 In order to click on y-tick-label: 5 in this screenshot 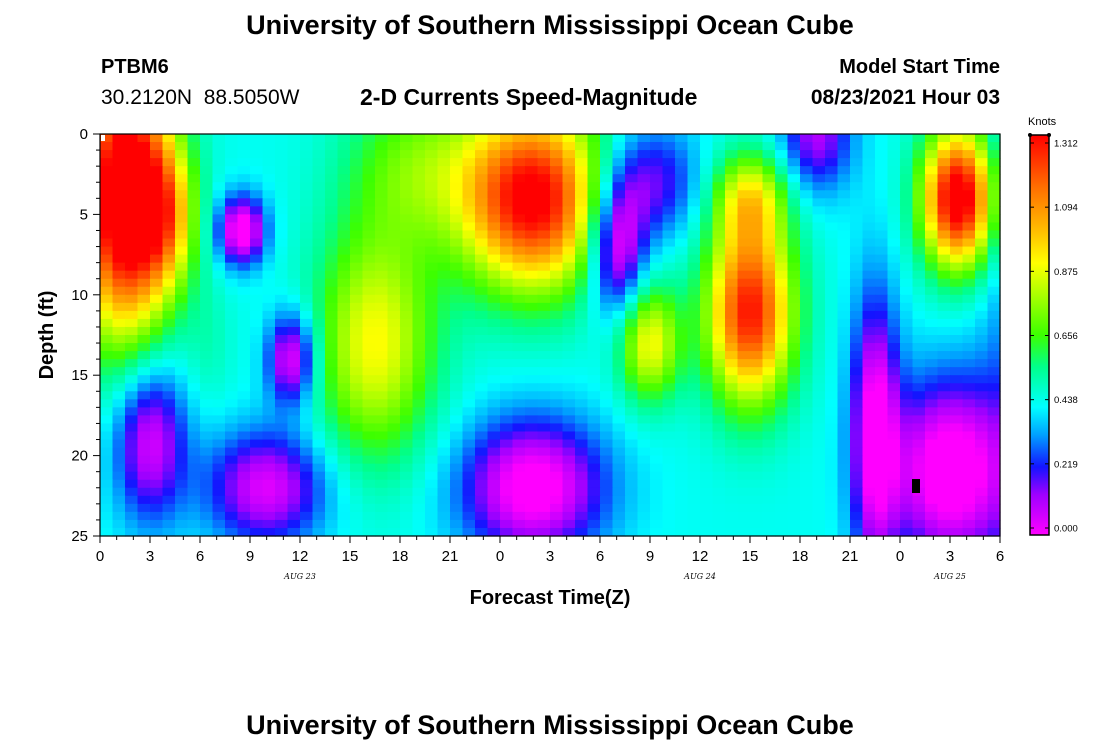, I will do `click(84, 214)`.